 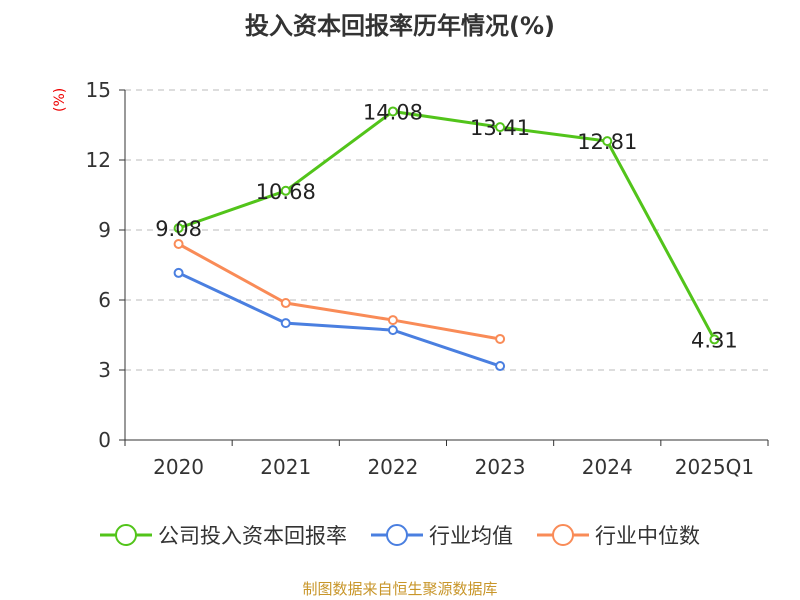 What do you see at coordinates (178, 467) in the screenshot?
I see `x-tick-label: 2020` at bounding box center [178, 467].